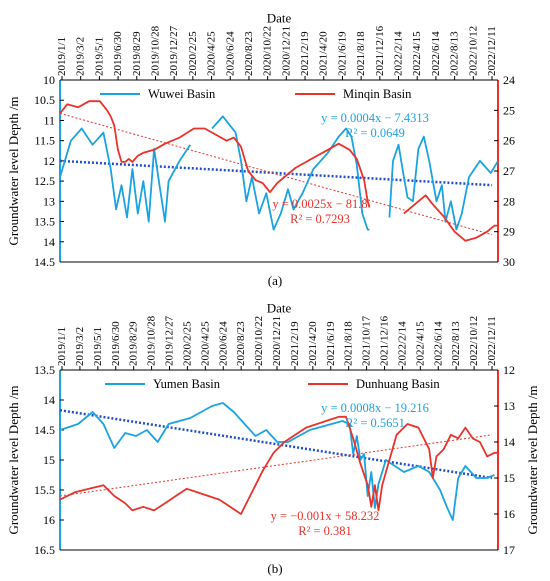  I want to click on y-right-tick-label: 13, so click(509, 406).